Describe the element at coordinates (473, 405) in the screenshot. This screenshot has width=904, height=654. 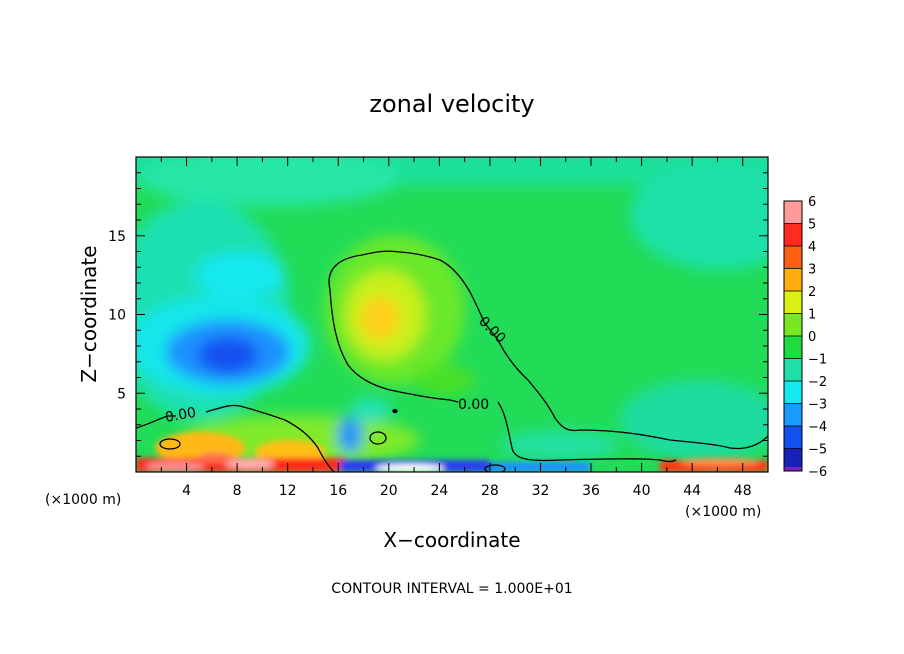
I see `contour-label-middle: 0.00` at that location.